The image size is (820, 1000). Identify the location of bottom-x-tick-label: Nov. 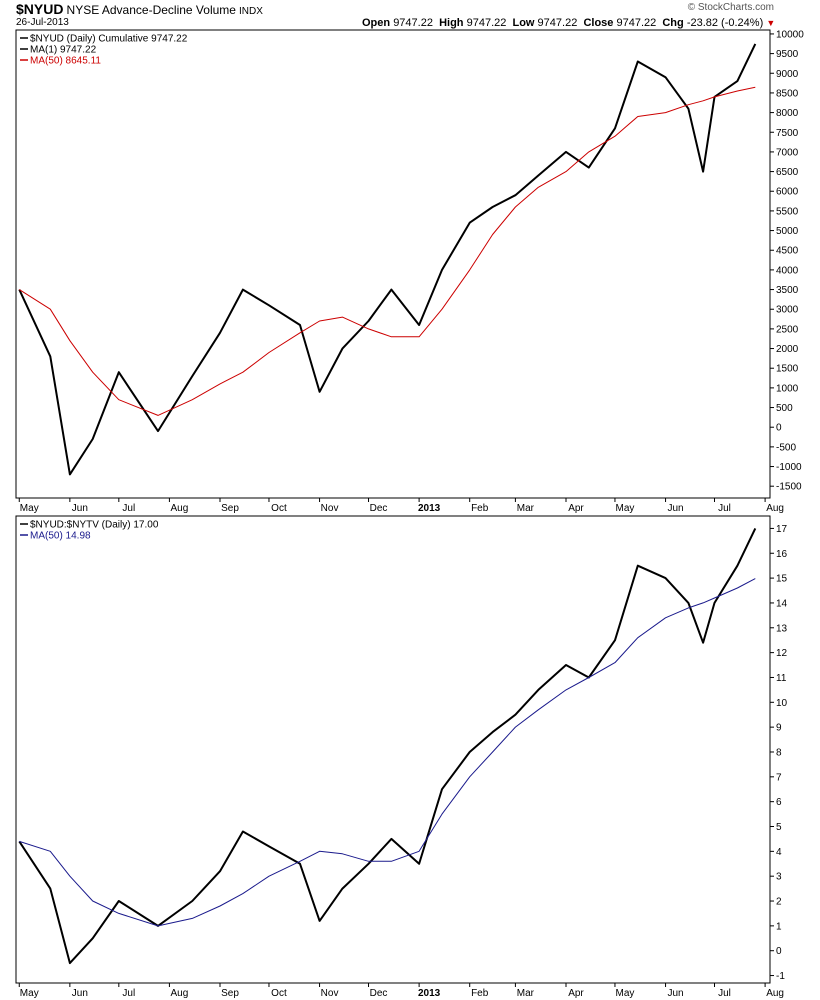
(330, 993).